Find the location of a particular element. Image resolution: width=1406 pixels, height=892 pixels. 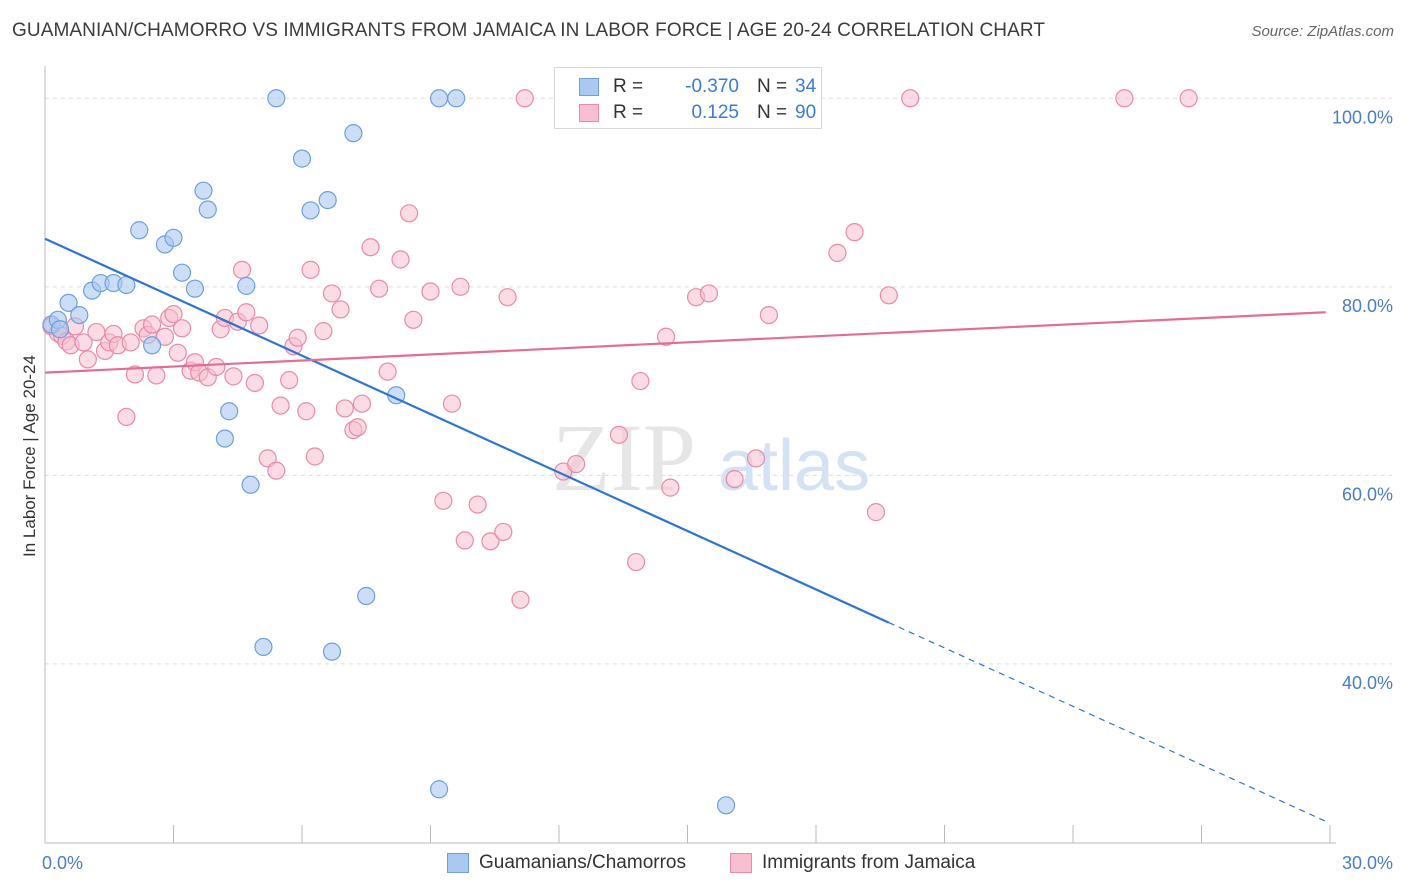

y-tick-label: 100.0% is located at coordinates (1362, 117).